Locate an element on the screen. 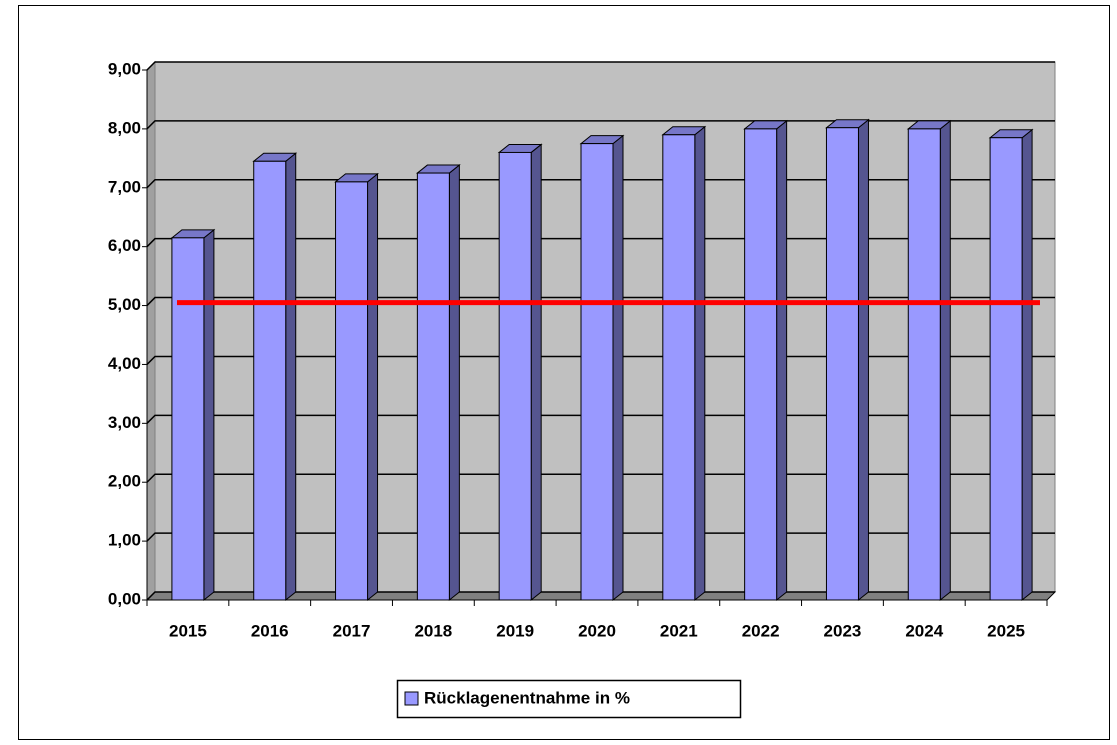  y-tick-label: 7,00 is located at coordinates (124, 186).